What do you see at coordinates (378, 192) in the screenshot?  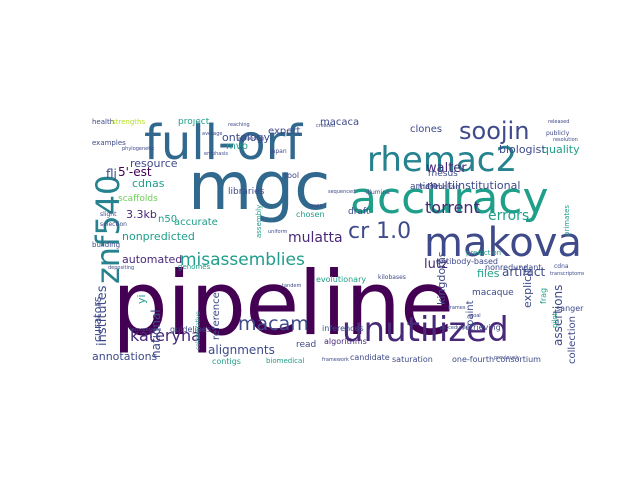 I see `word-illumina: illumina` at bounding box center [378, 192].